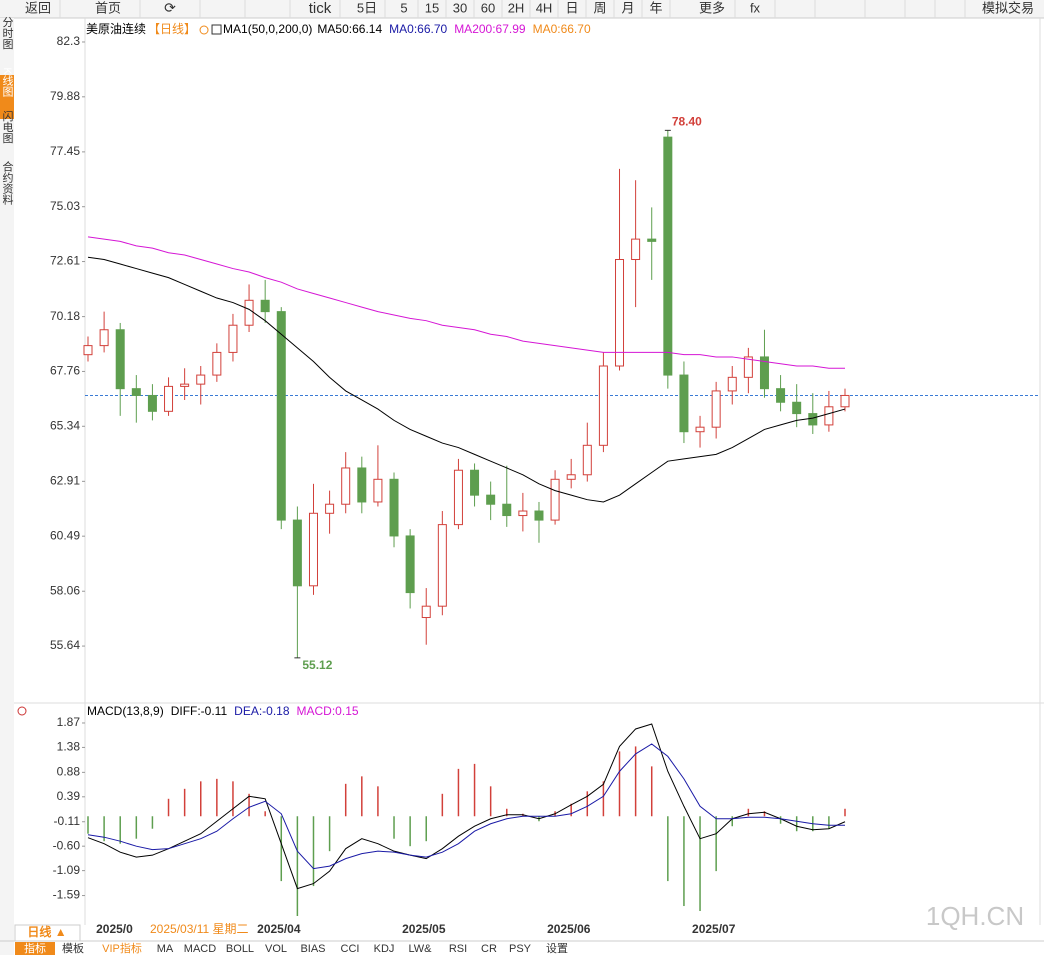 Image resolution: width=1044 pixels, height=955 pixels. I want to click on x-tick-label: 2025/04, so click(279, 929).